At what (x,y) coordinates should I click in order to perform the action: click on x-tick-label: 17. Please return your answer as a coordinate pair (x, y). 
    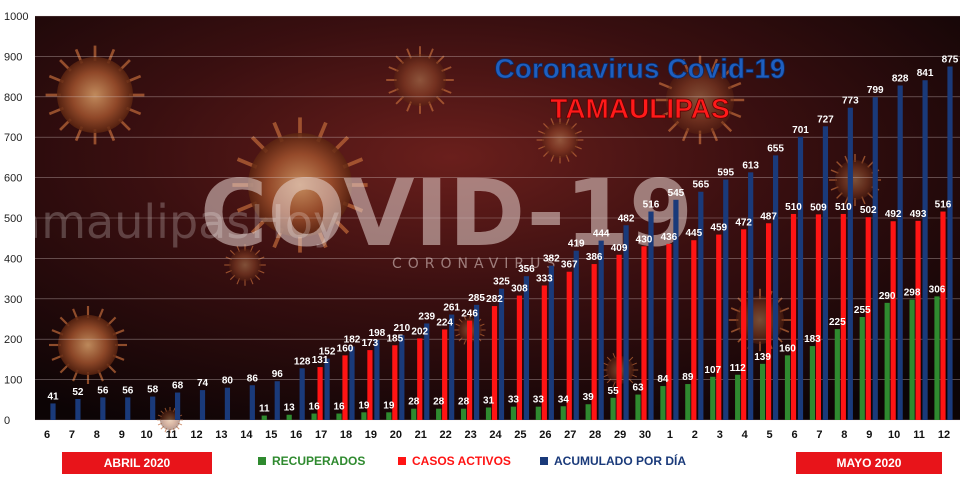
    Looking at the image, I should click on (321, 435).